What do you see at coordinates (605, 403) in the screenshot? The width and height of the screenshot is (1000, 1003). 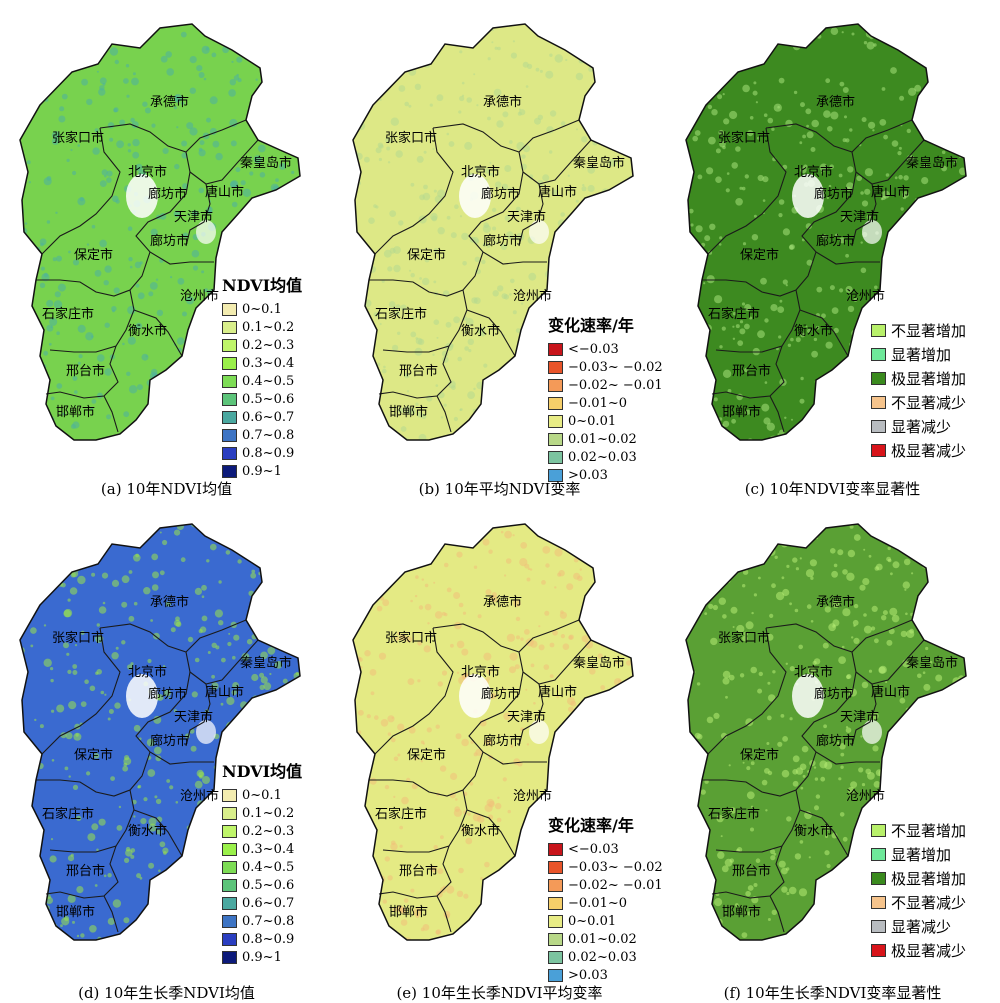 I see `legend-item: −0.01~0` at bounding box center [605, 403].